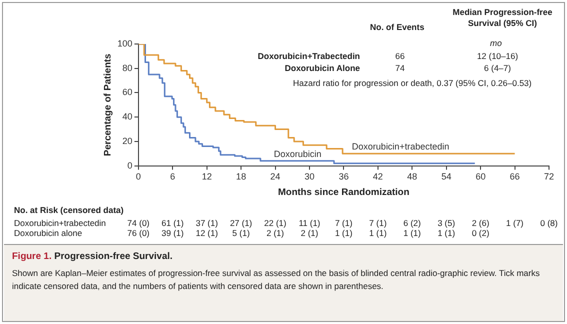  Describe the element at coordinates (310, 223) in the screenshot. I see `text: 11 (1)` at that location.